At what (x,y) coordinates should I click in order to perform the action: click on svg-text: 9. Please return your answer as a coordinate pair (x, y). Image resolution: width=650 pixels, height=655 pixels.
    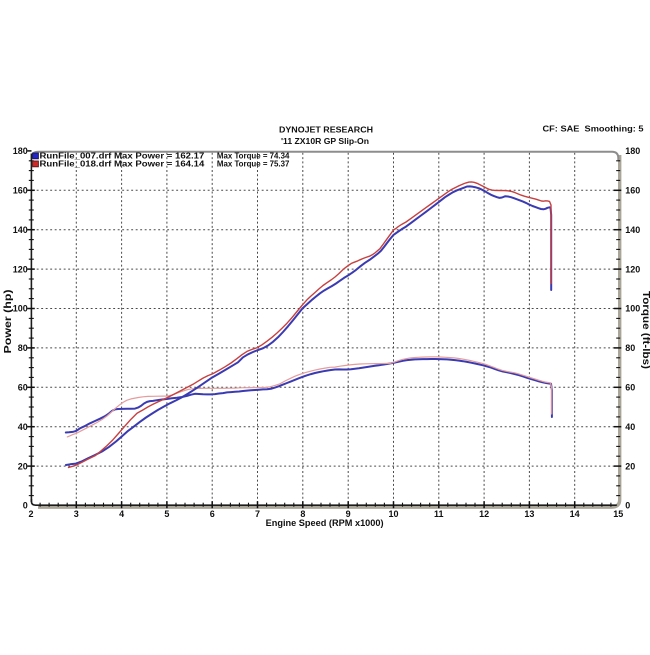
    Looking at the image, I should click on (348, 514).